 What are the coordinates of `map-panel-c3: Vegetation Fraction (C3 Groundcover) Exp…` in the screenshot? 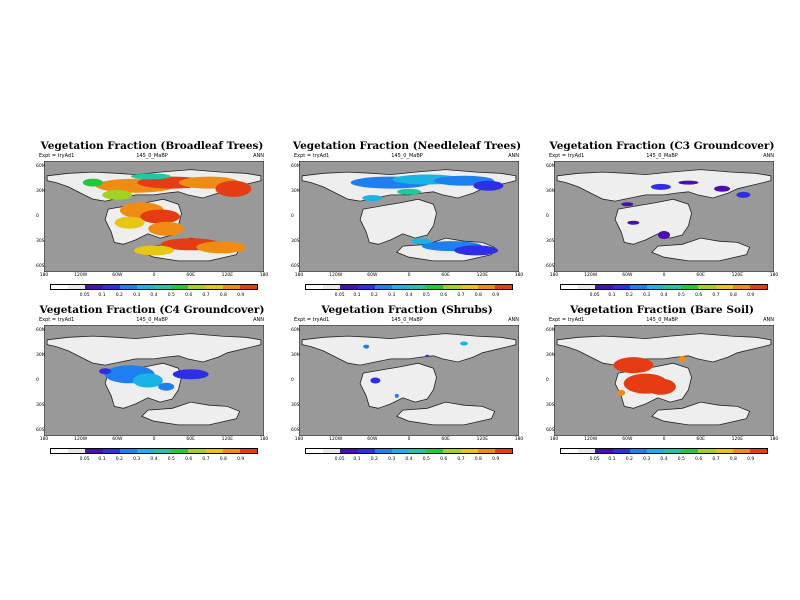 It's located at (662, 224).